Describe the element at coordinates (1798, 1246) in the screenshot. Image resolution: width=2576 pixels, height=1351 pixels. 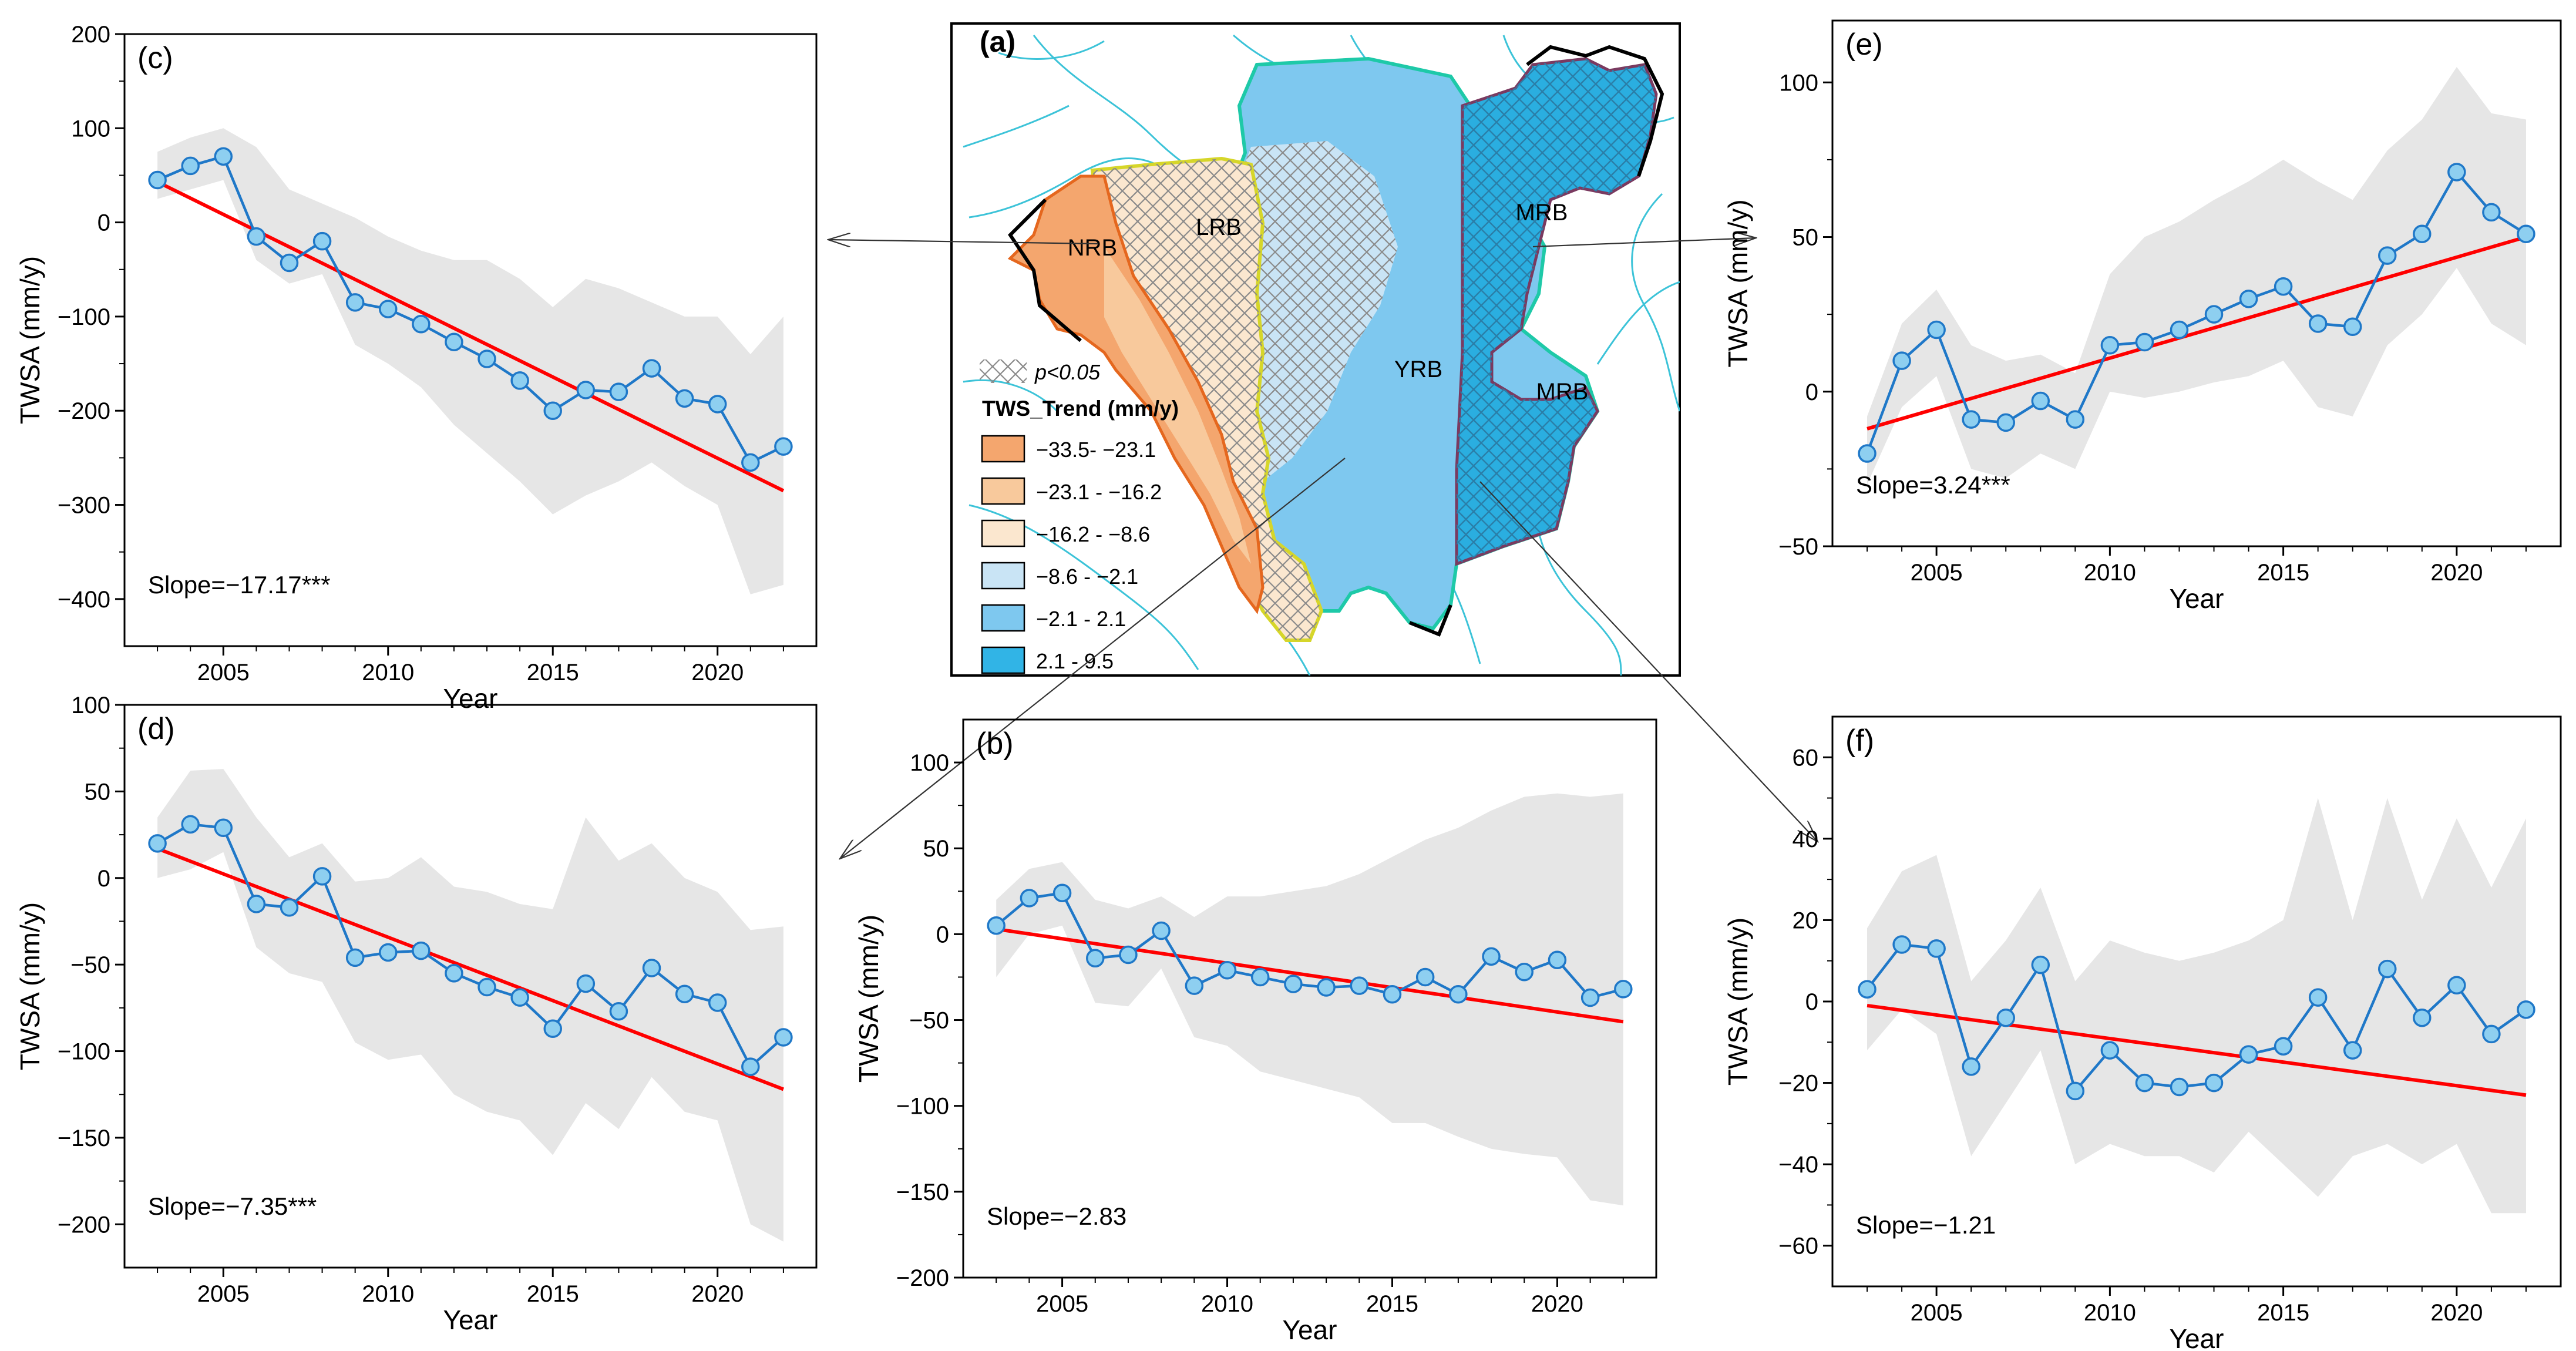
I see `y-tick-label: −60` at that location.